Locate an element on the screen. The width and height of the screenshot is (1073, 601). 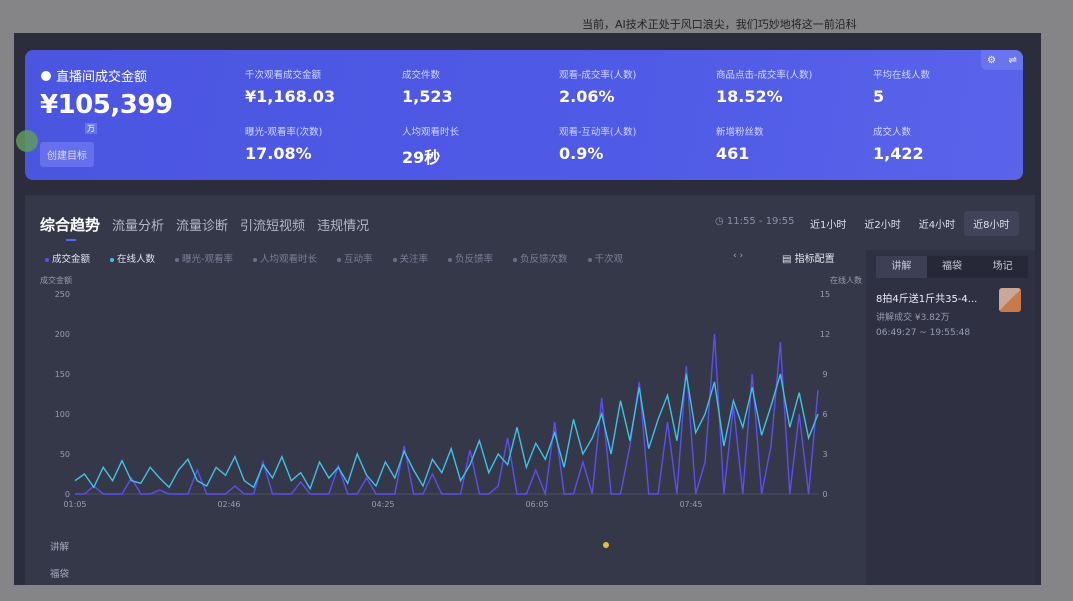
metric: 新增粉丝数 461 is located at coordinates (786, 143).